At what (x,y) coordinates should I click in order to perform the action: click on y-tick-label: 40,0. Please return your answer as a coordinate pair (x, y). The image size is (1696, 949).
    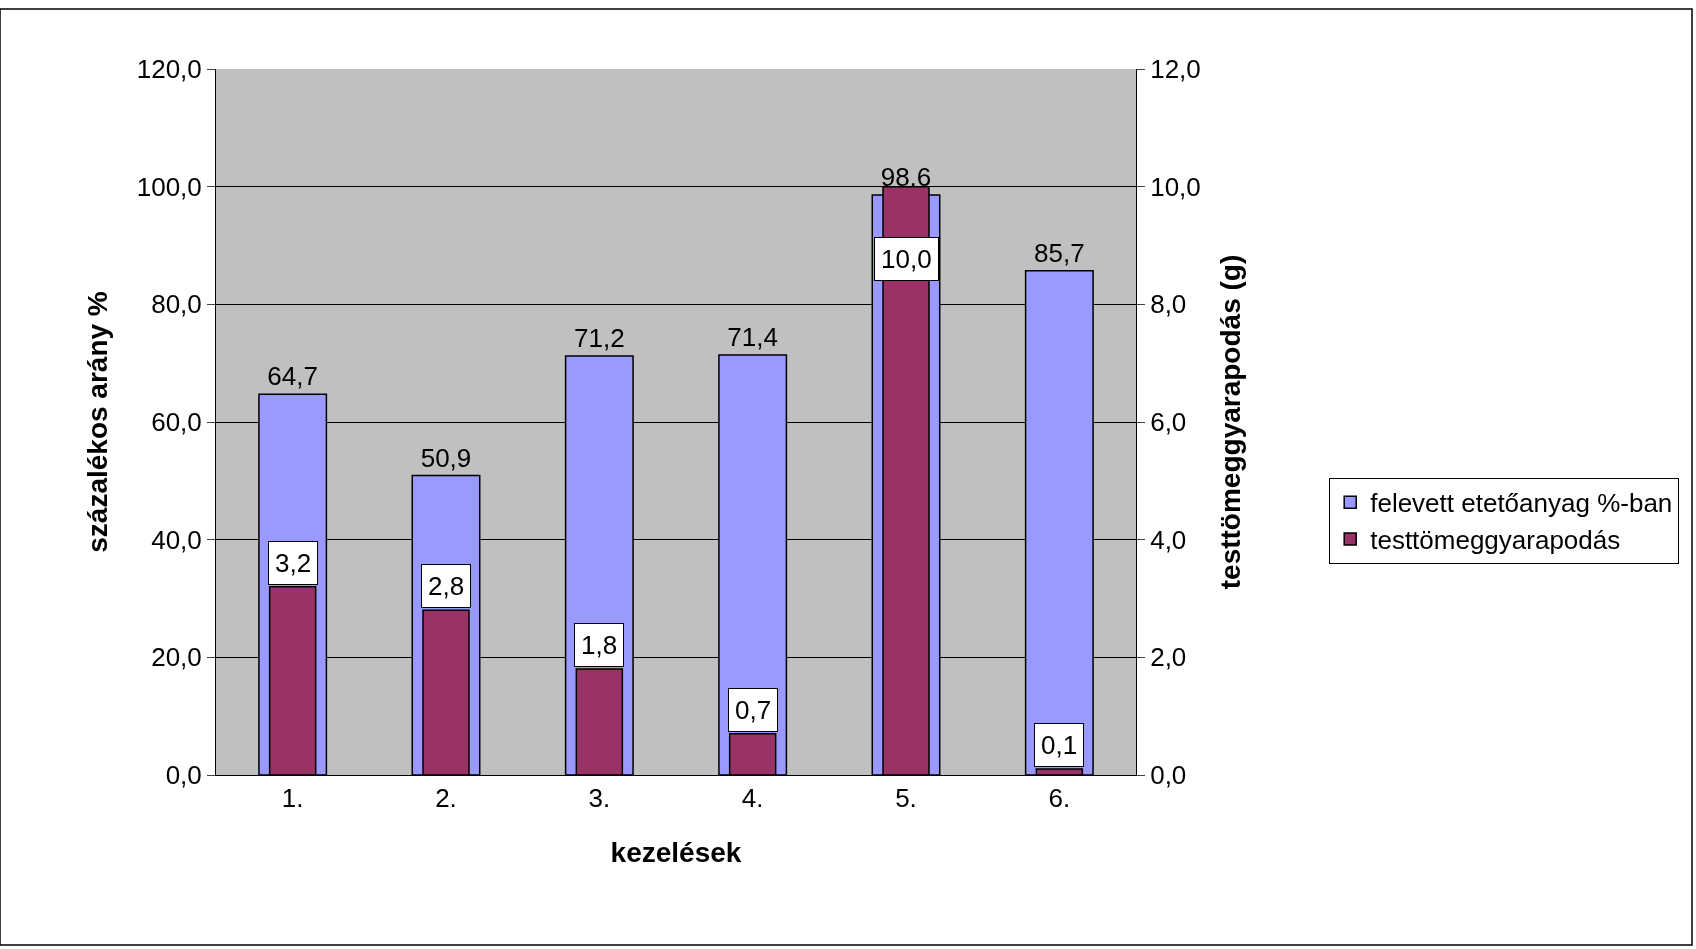
    Looking at the image, I should click on (176, 539).